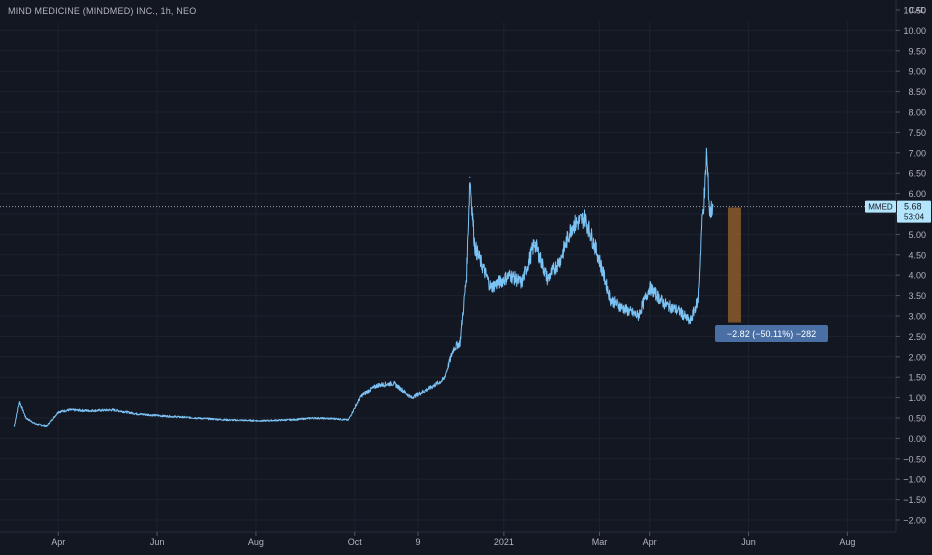 This screenshot has height=555, width=932. What do you see at coordinates (917, 235) in the screenshot?
I see `y-tick-label: 5.00` at bounding box center [917, 235].